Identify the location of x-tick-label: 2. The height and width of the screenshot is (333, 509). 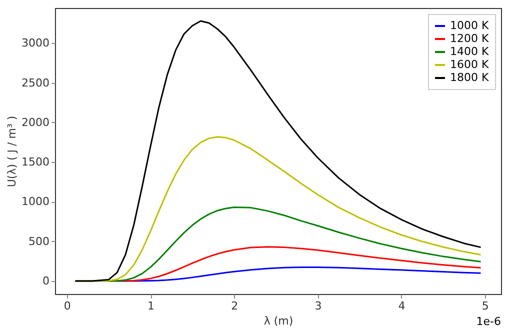
(234, 306).